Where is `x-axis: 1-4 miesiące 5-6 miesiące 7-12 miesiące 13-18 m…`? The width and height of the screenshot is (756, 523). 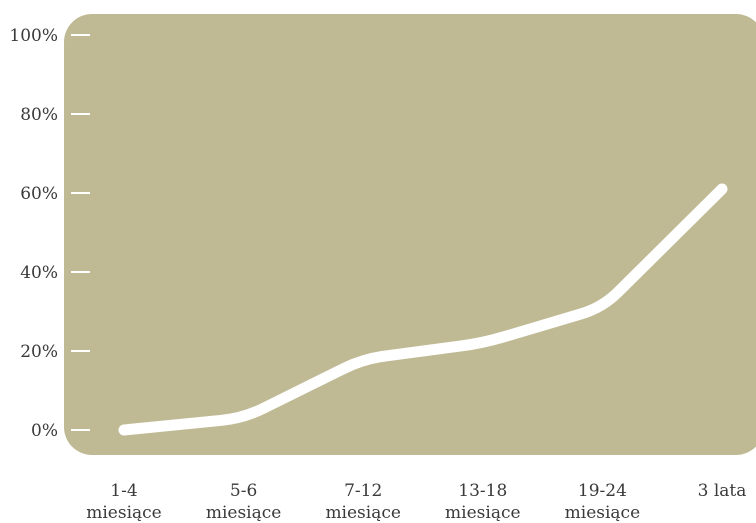
x-axis: 1-4 miesiące 5-6 miesiące 7-12 miesiące 13-18 m… is located at coordinates (416, 502).